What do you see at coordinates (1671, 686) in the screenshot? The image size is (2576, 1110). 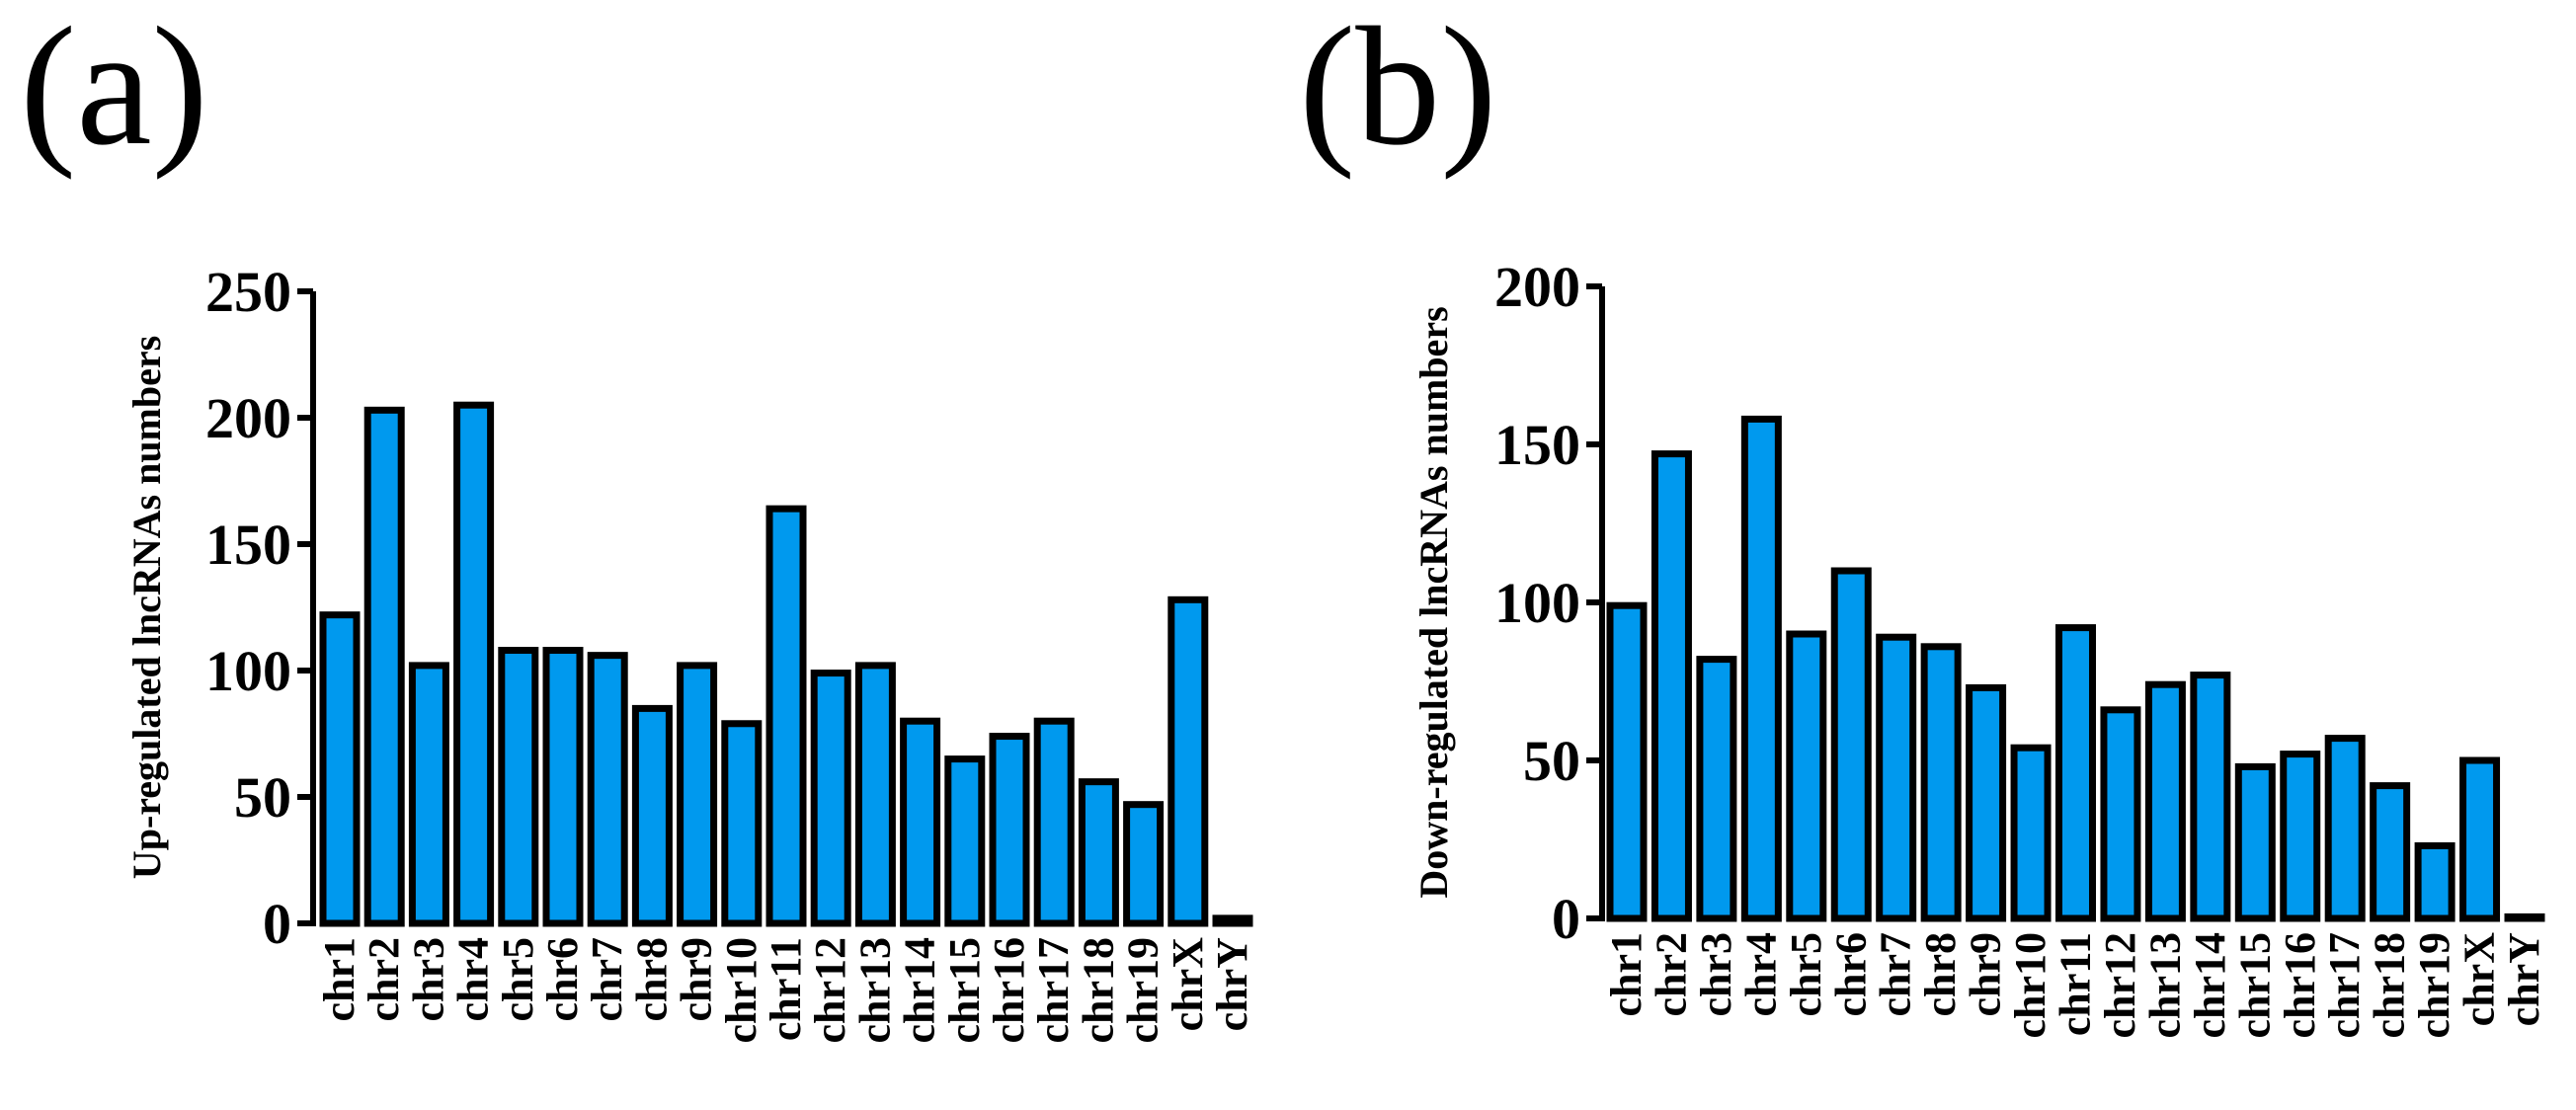 I see `bar-chr2` at bounding box center [1671, 686].